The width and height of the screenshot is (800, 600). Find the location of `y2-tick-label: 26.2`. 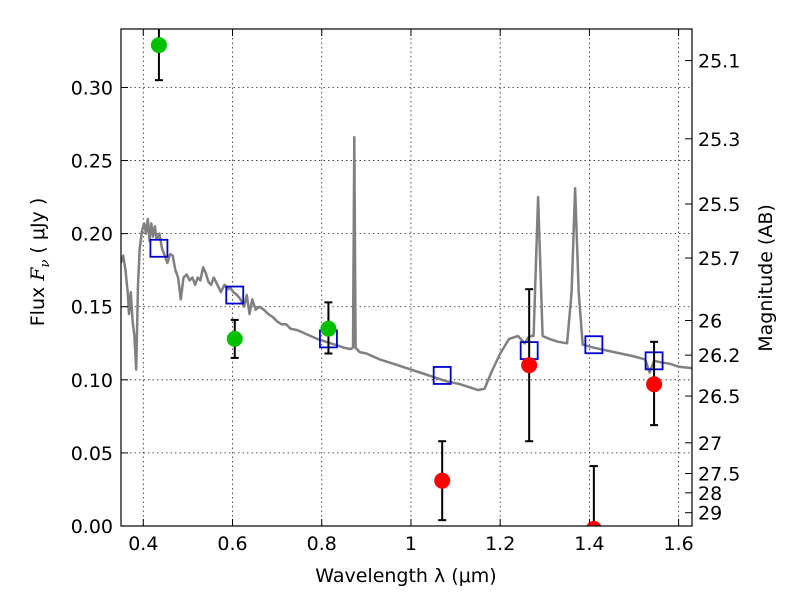

y2-tick-label: 26.2 is located at coordinates (719, 356).